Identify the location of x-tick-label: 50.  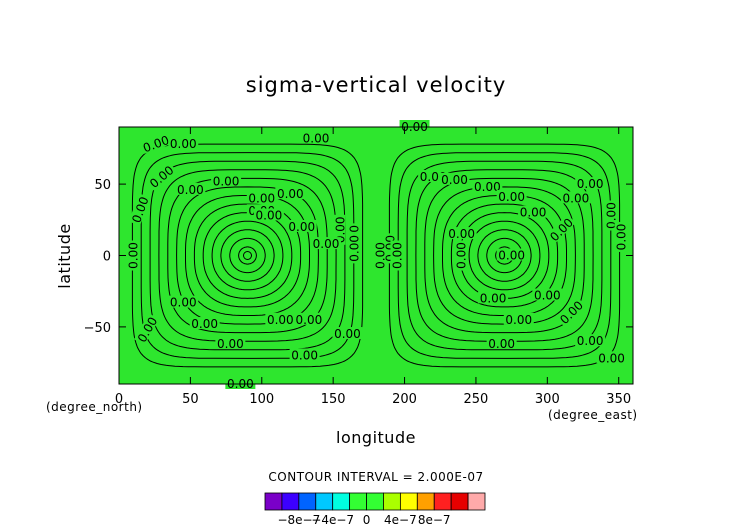
(190, 399).